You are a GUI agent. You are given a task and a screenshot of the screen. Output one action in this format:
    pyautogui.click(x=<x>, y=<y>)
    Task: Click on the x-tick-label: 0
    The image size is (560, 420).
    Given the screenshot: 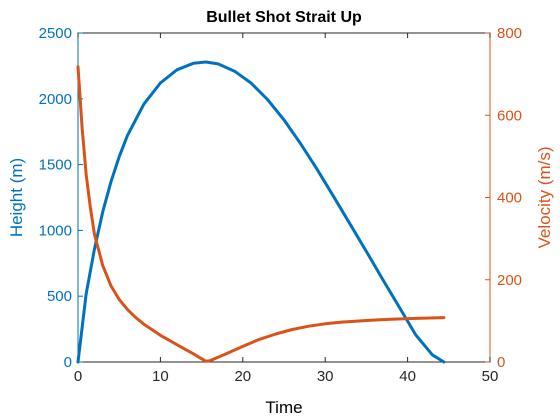 What is the action you would take?
    pyautogui.click(x=78, y=376)
    